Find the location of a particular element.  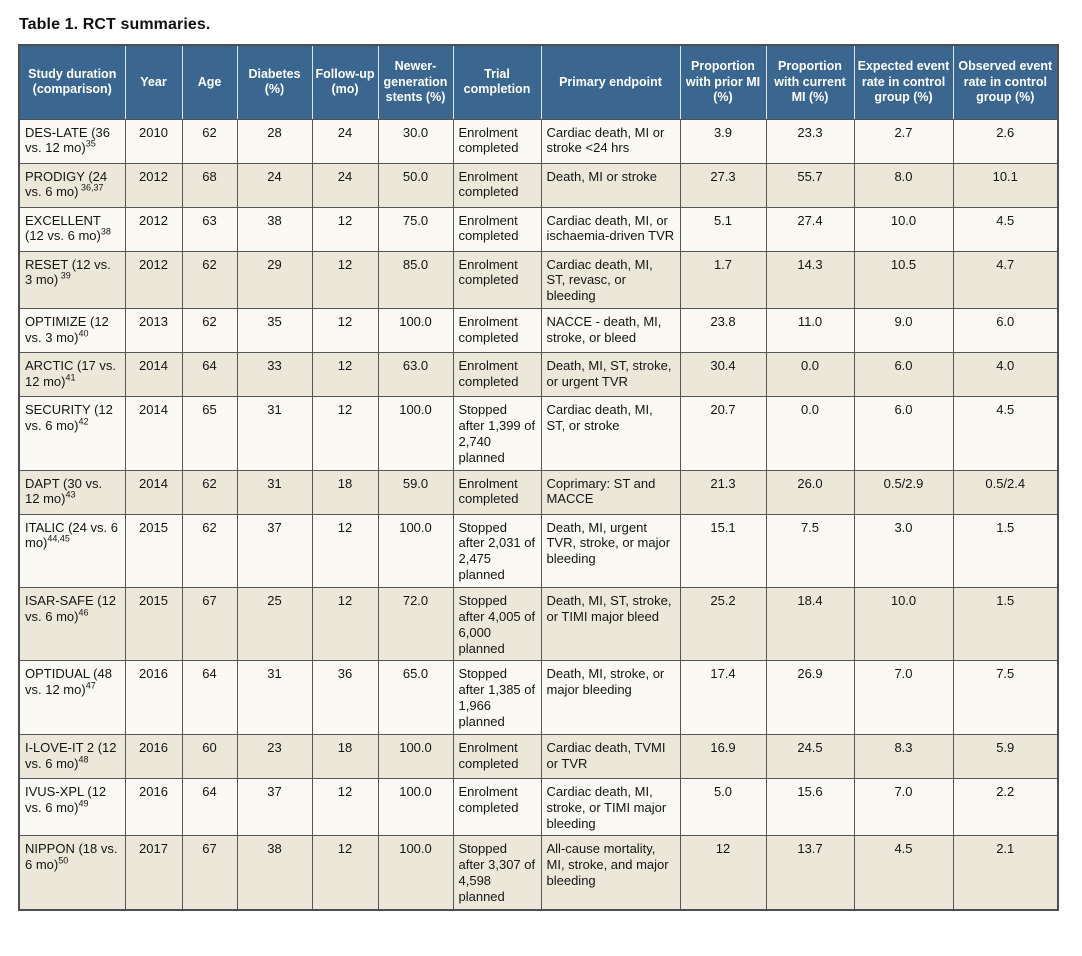

diabetes-cell: 25 is located at coordinates (274, 624).